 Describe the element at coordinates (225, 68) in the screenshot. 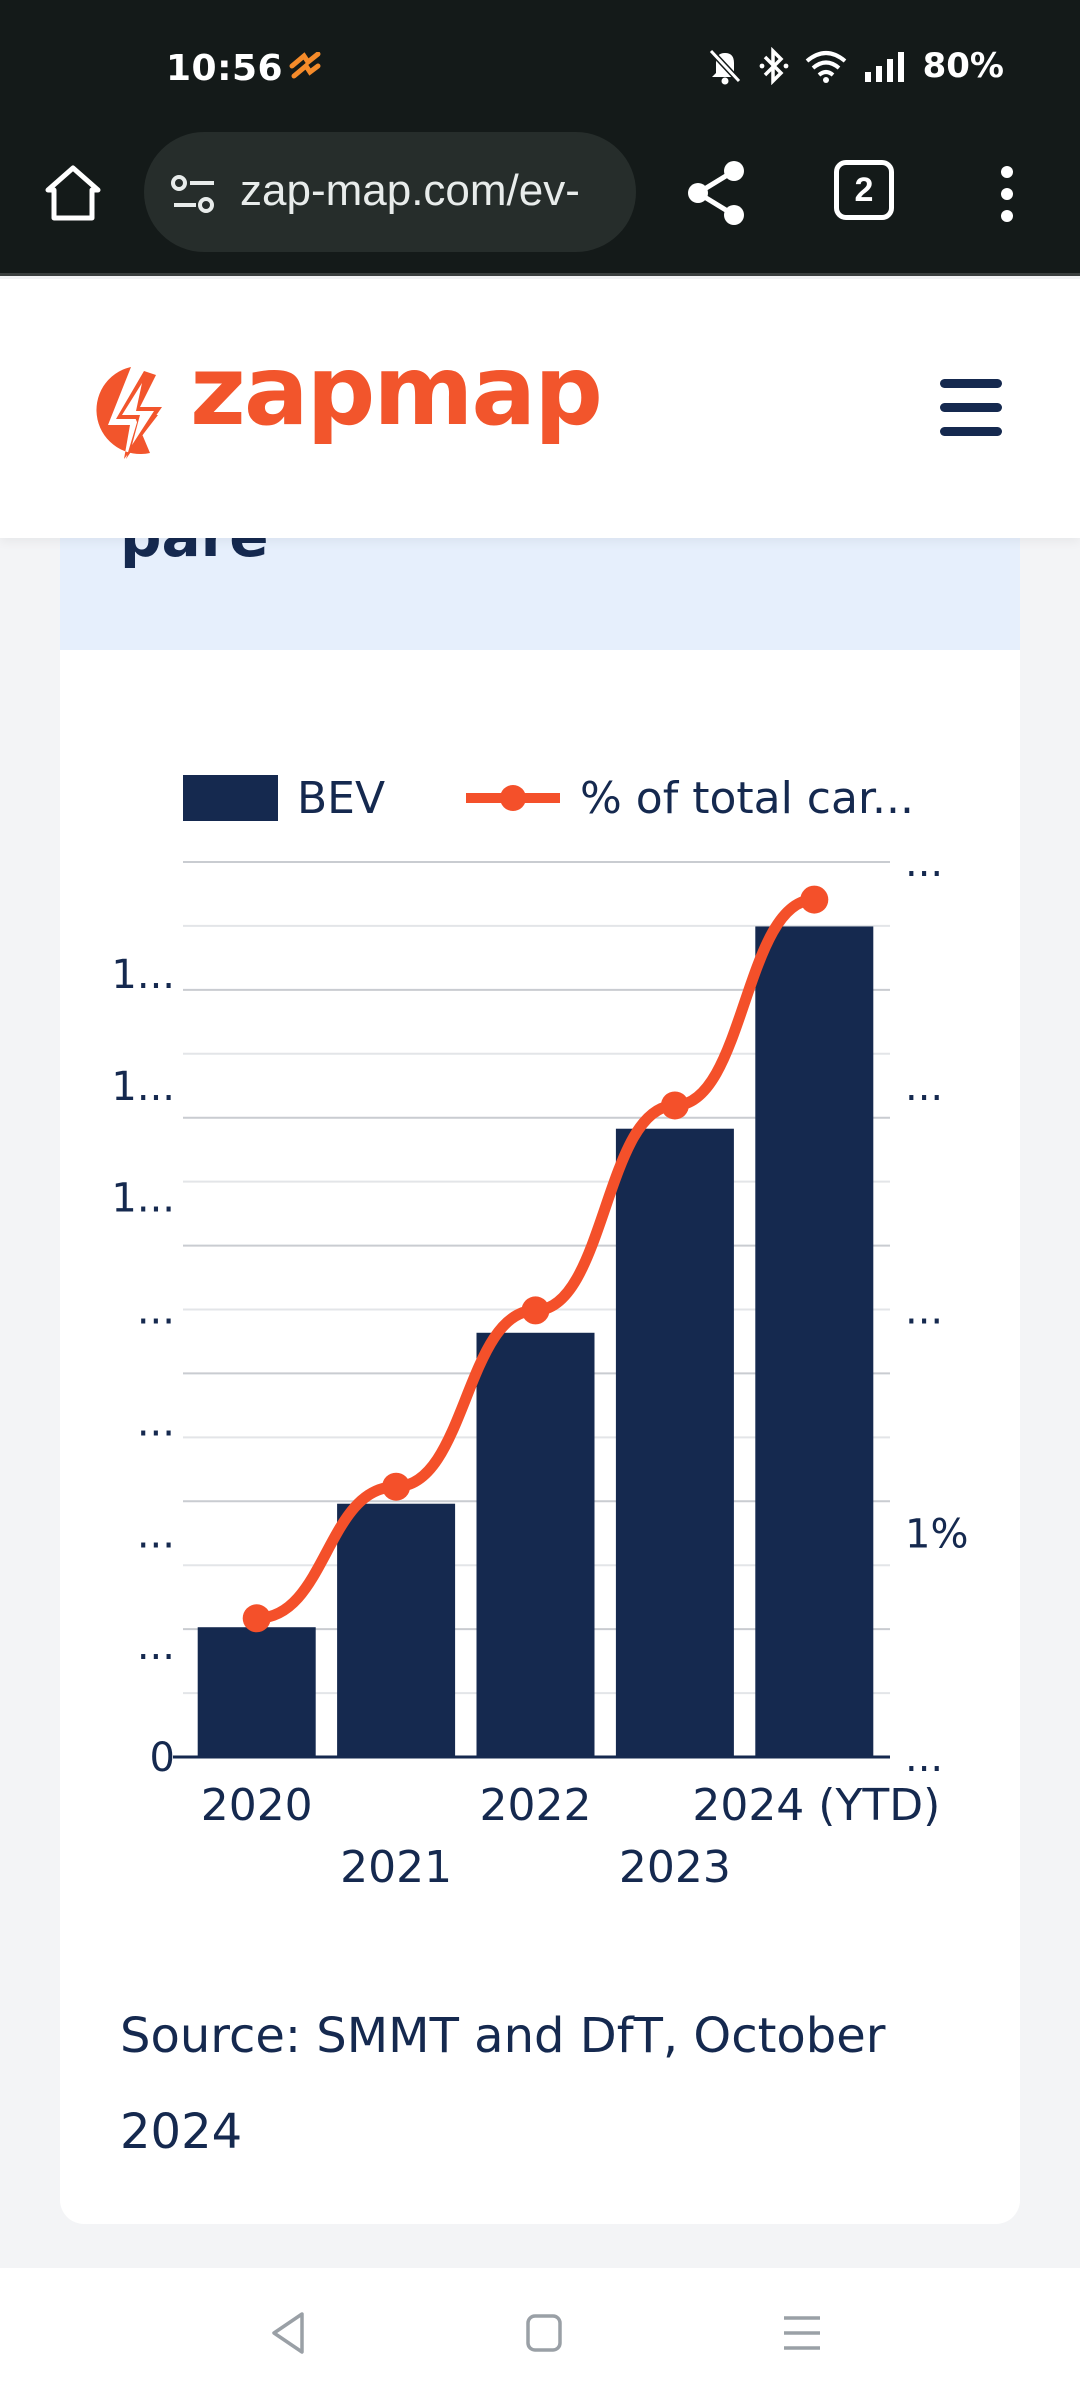

I see `status-time: 10:56` at that location.